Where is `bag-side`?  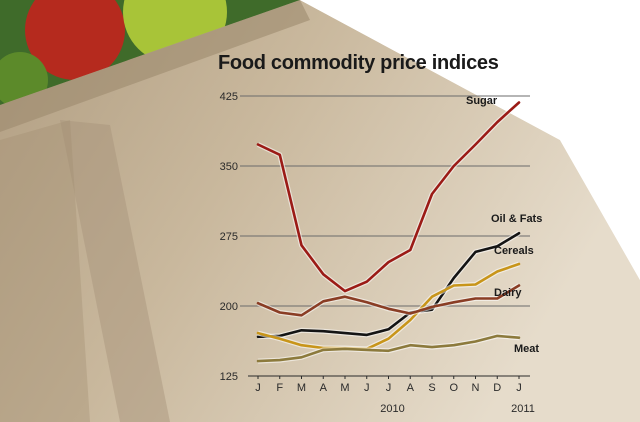
bag-side is located at coordinates (45, 271).